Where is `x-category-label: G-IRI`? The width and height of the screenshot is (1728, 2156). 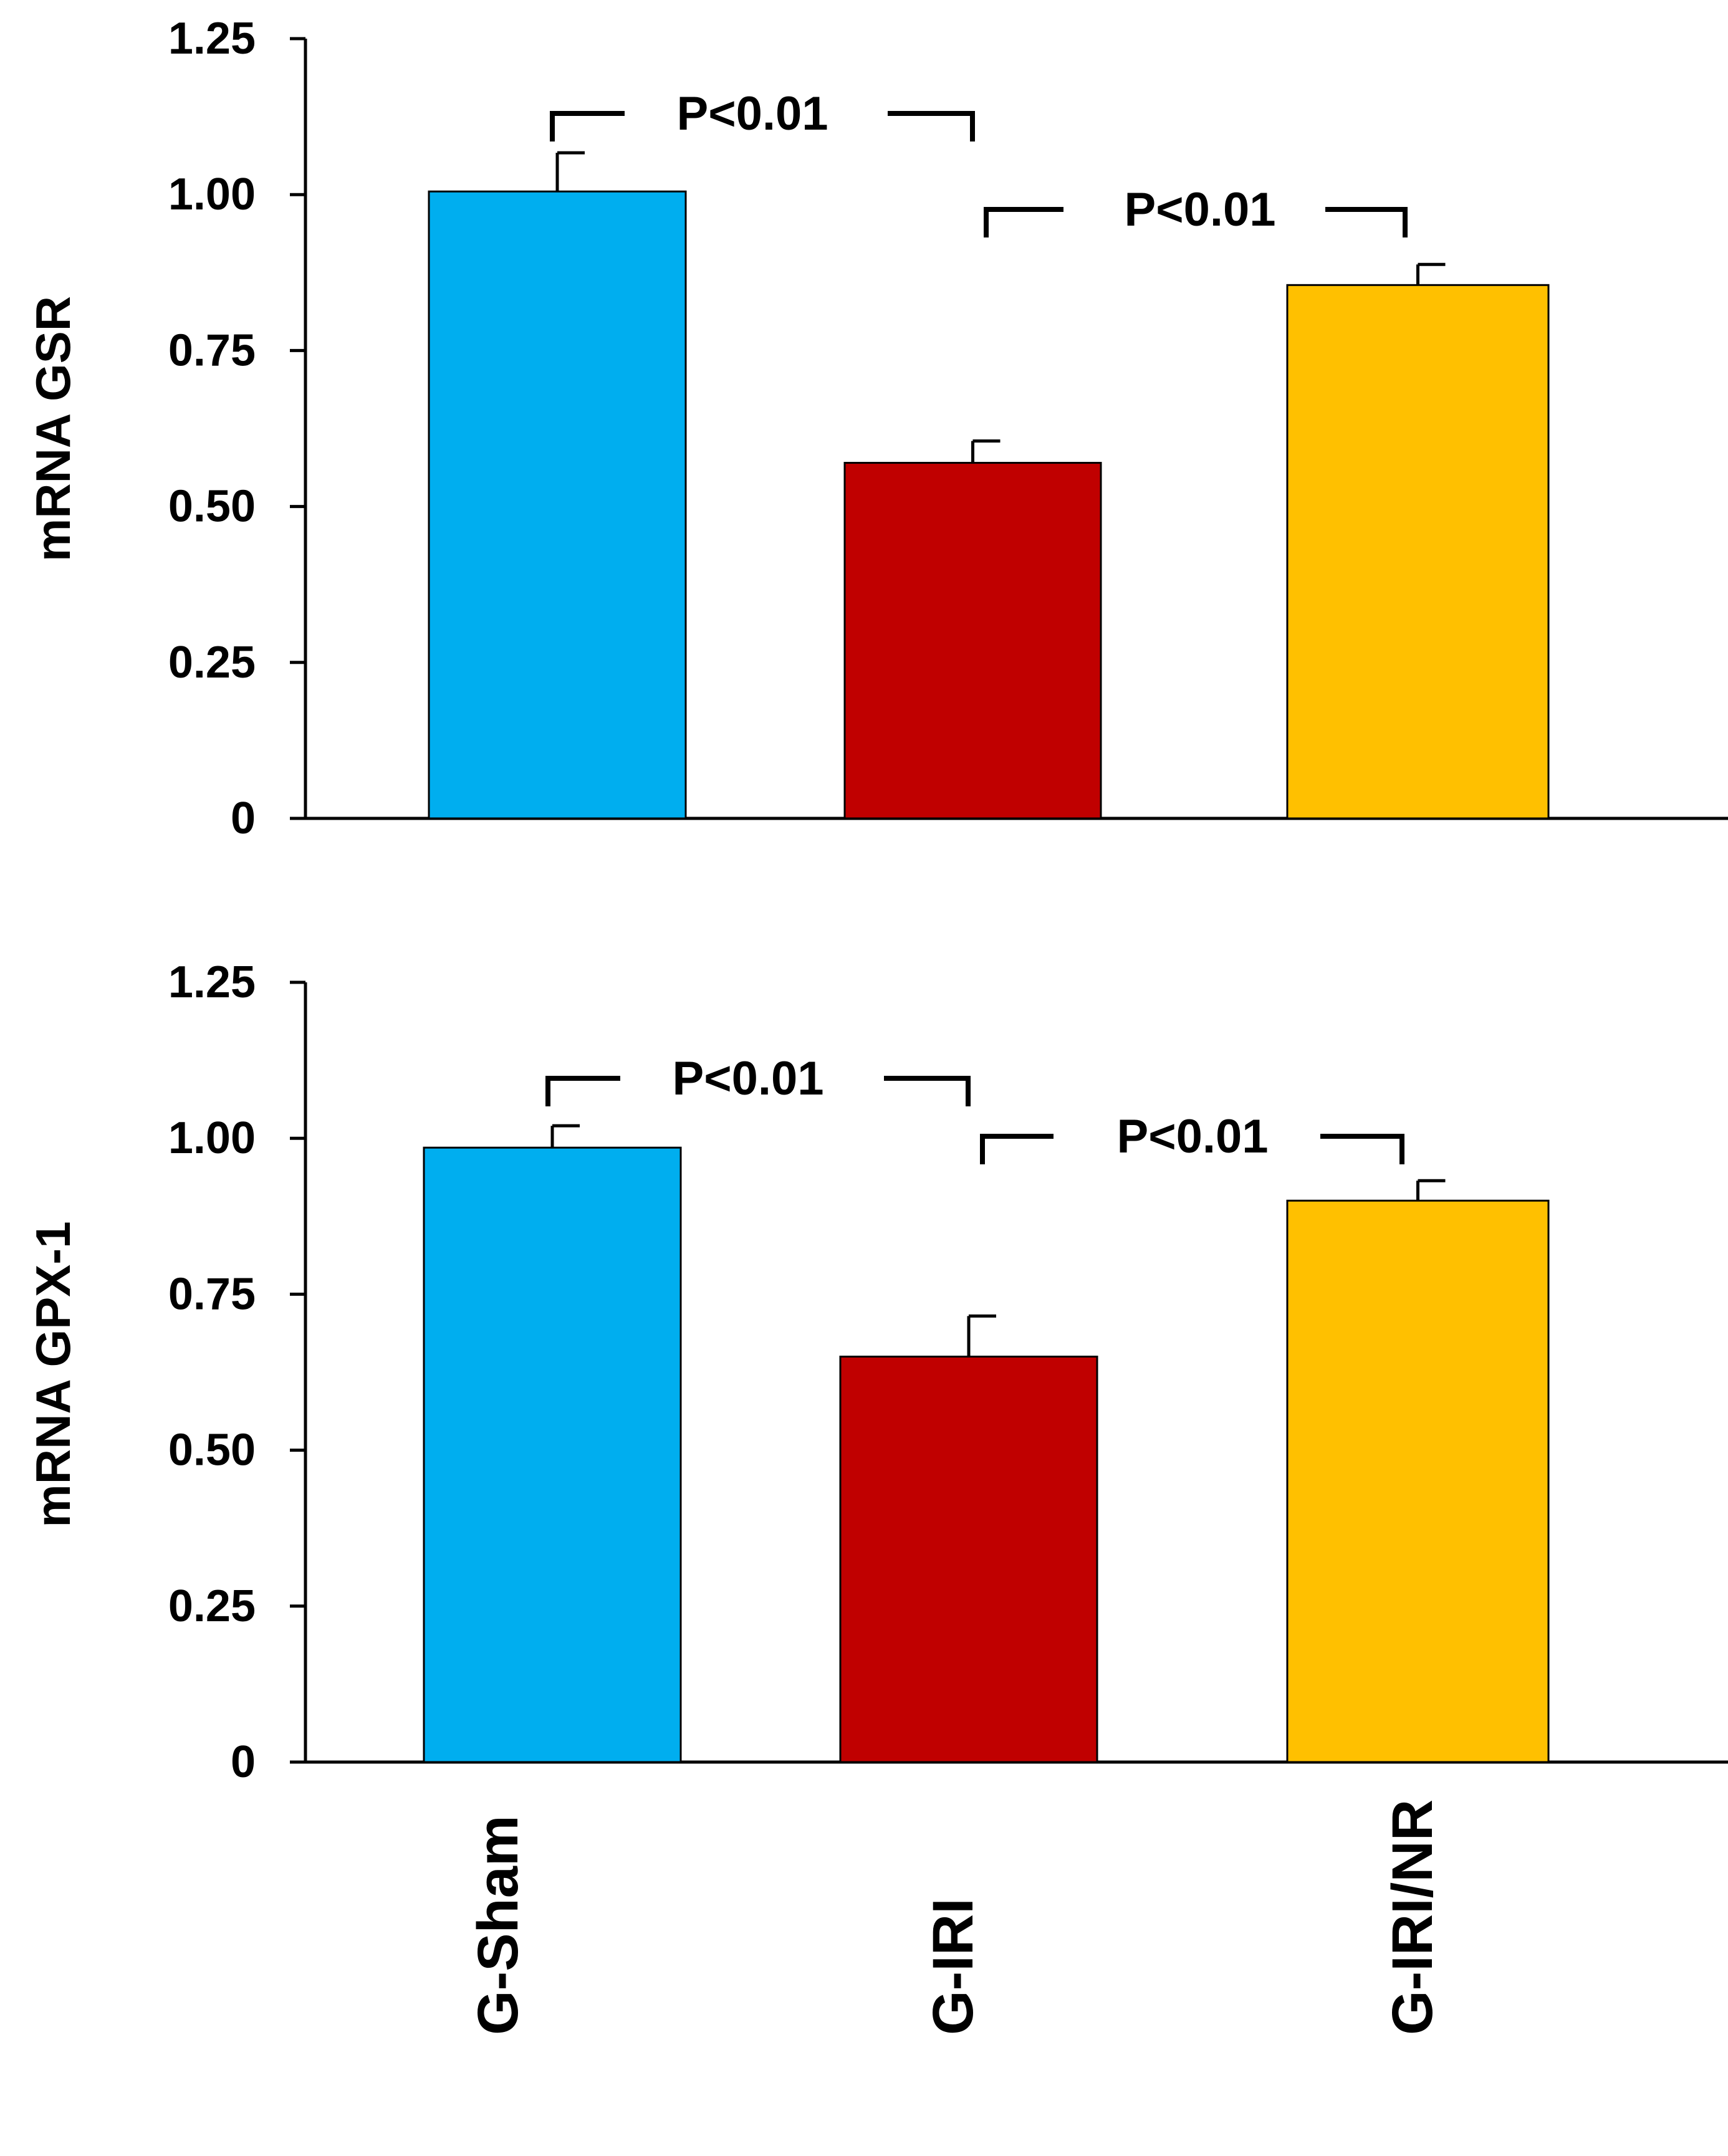
x-category-label: G-IRI is located at coordinates (953, 1966).